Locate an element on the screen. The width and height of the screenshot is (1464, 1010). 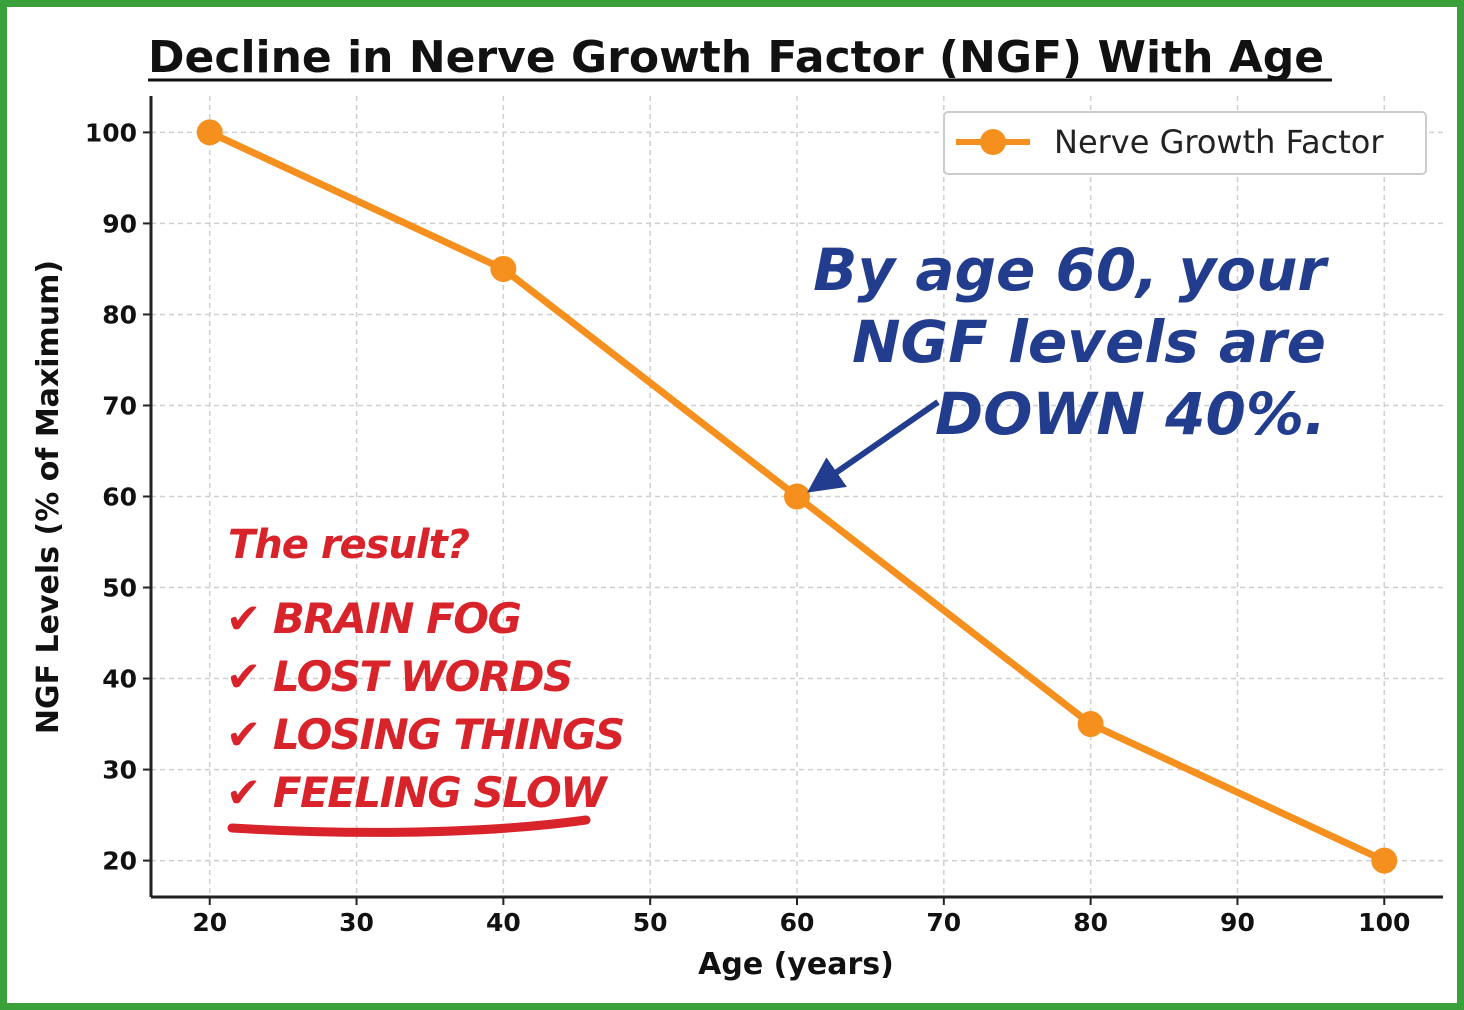
y-axis-ticks: 20 30 40 50 60 70 80 90 100 is located at coordinates (118, 497).